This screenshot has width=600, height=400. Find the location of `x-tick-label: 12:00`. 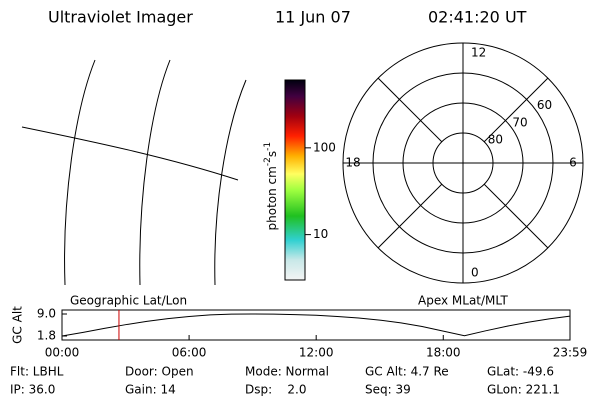

x-tick-label: 12:00 is located at coordinates (316, 353).